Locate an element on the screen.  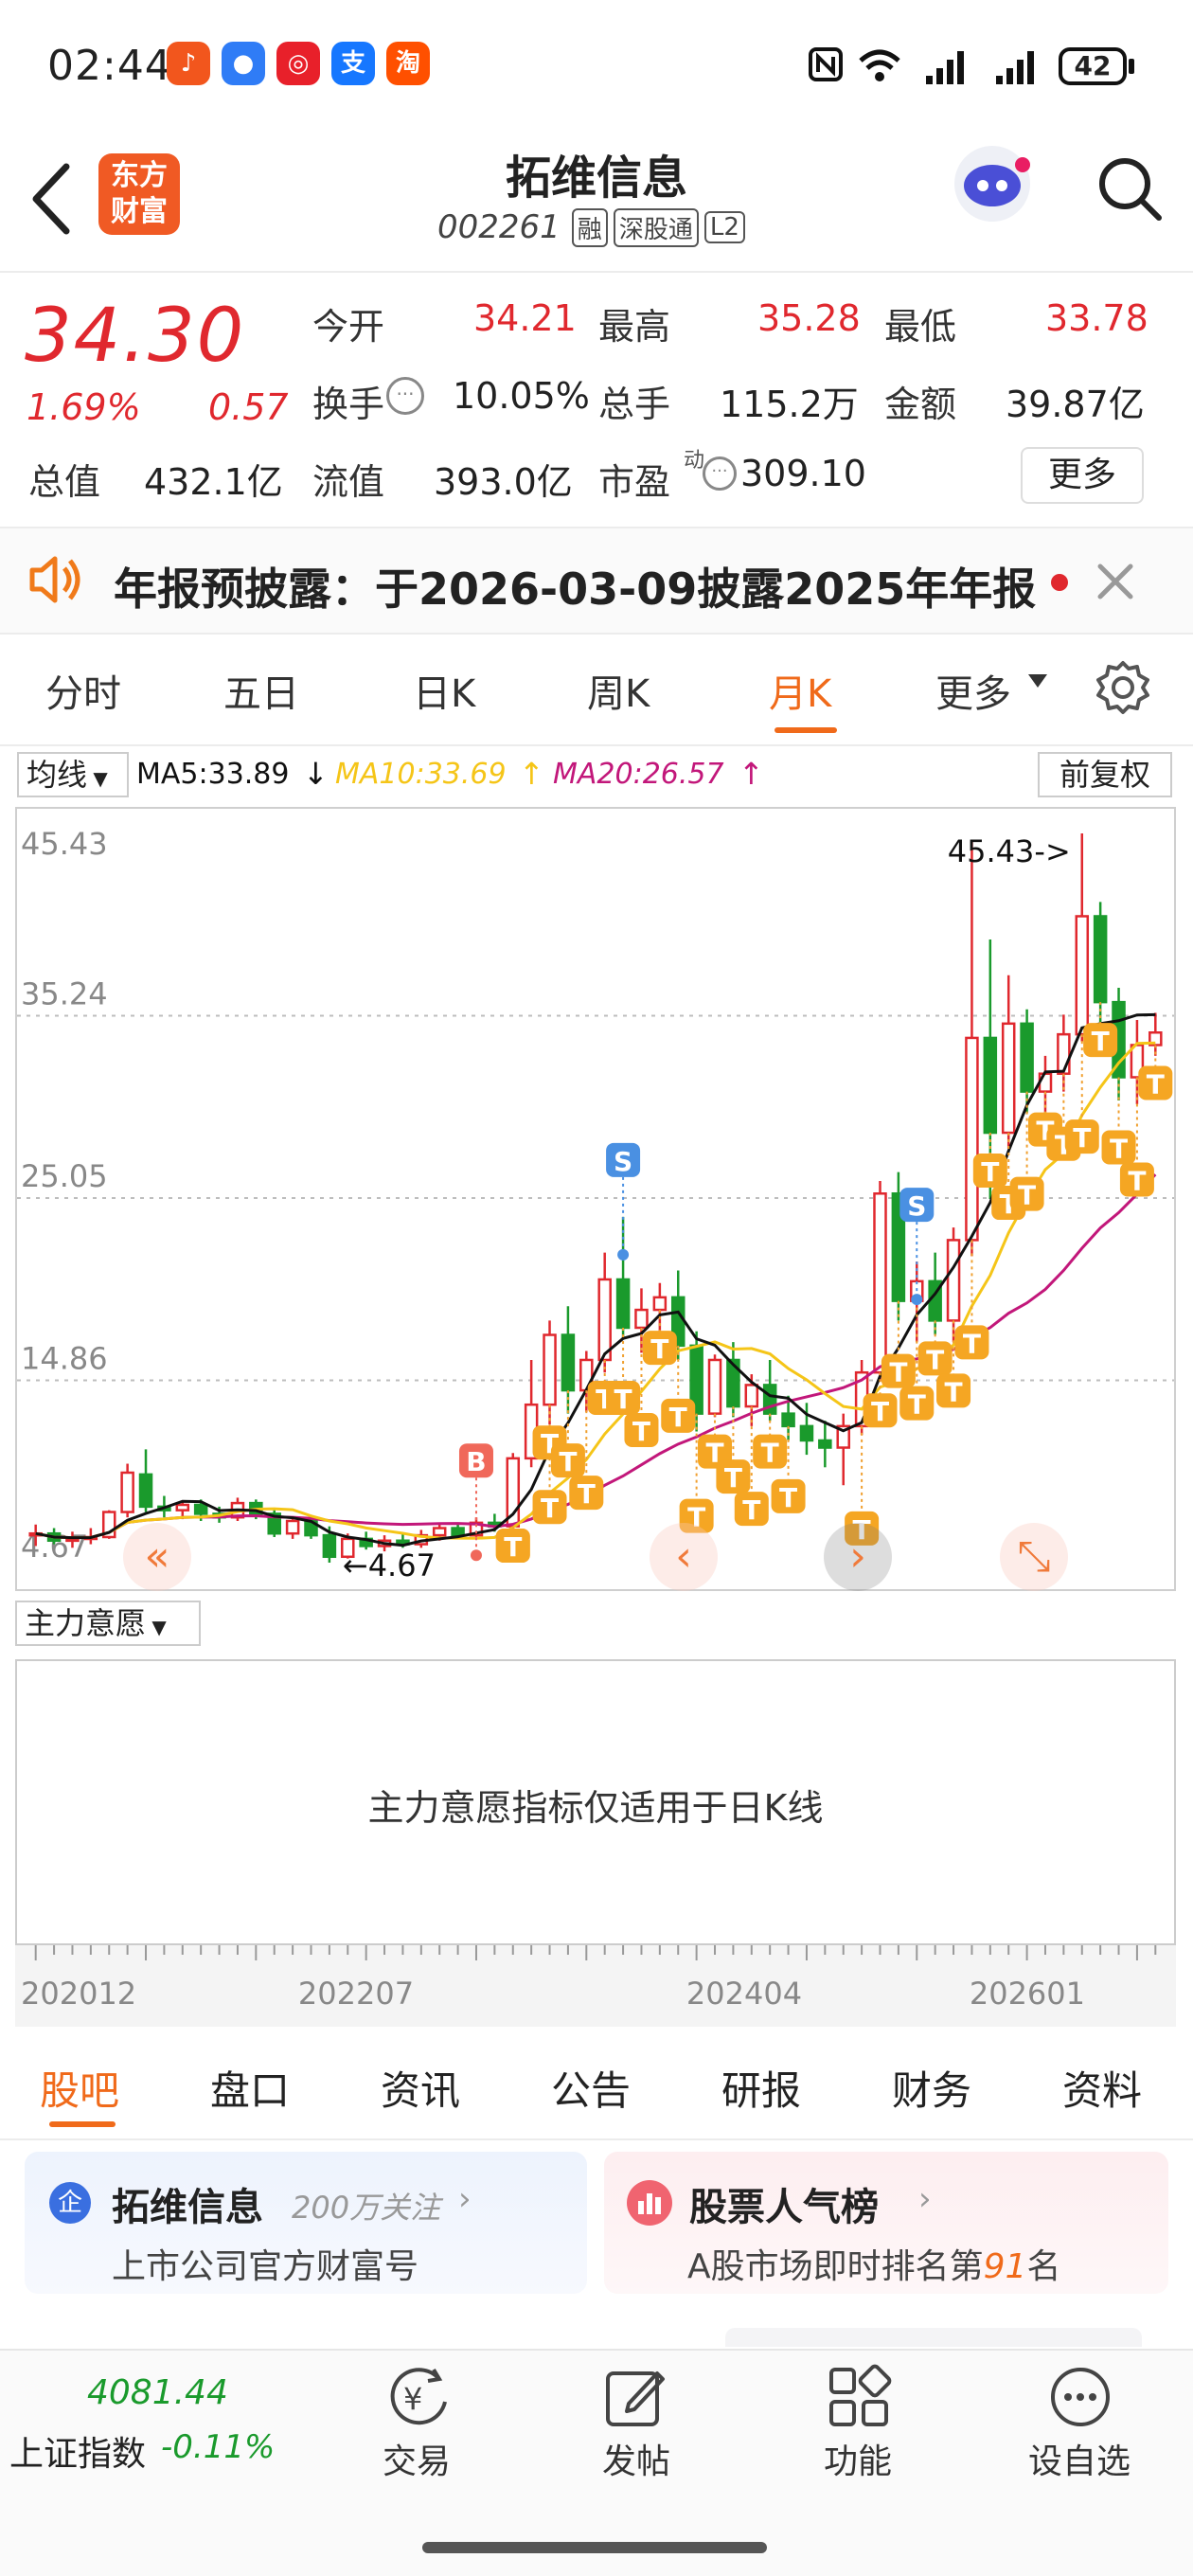
prev-icon: ‹ is located at coordinates (683, 1556).